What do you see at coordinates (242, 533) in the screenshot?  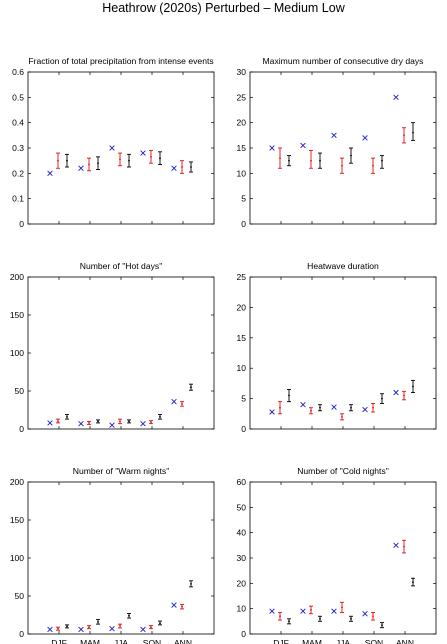 I see `y-tick-label: 40` at bounding box center [242, 533].